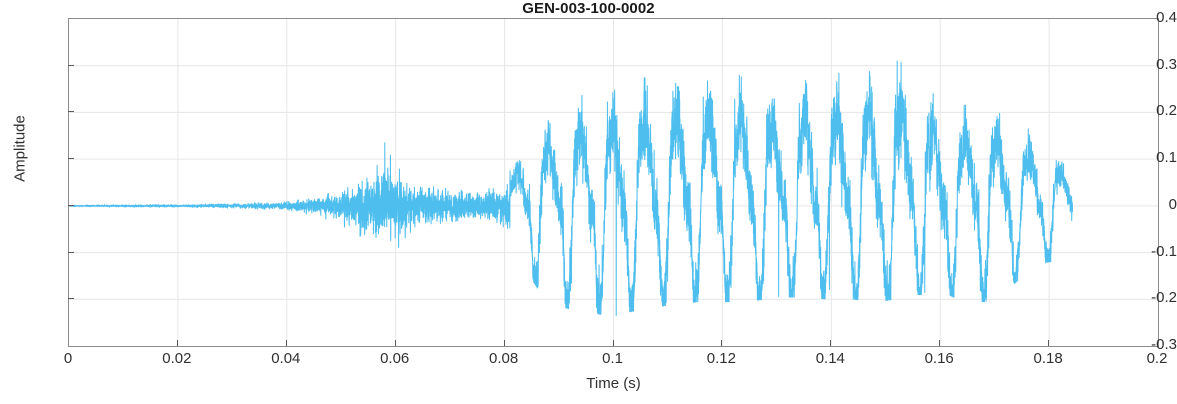  What do you see at coordinates (612, 358) in the screenshot?
I see `x-tick-label: 0.1` at bounding box center [612, 358].